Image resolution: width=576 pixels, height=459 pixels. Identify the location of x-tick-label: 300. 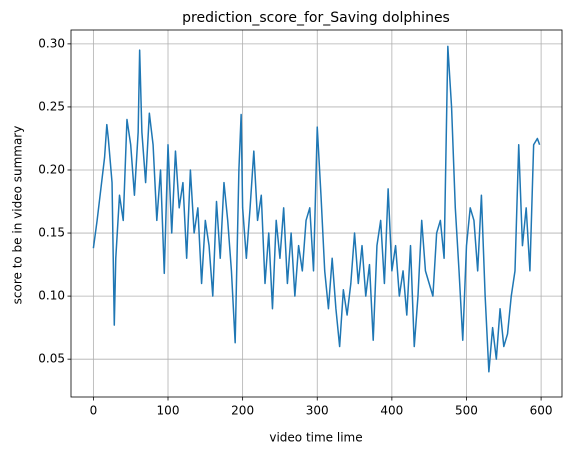
(317, 411).